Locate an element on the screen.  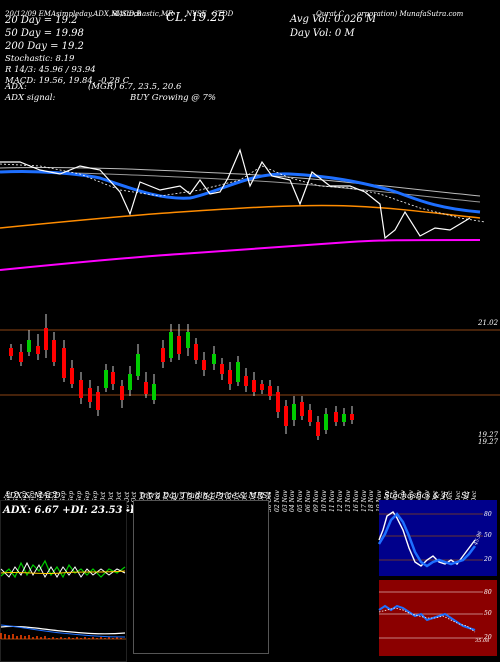
price-dotted-line is located at coordinates (243, 193).